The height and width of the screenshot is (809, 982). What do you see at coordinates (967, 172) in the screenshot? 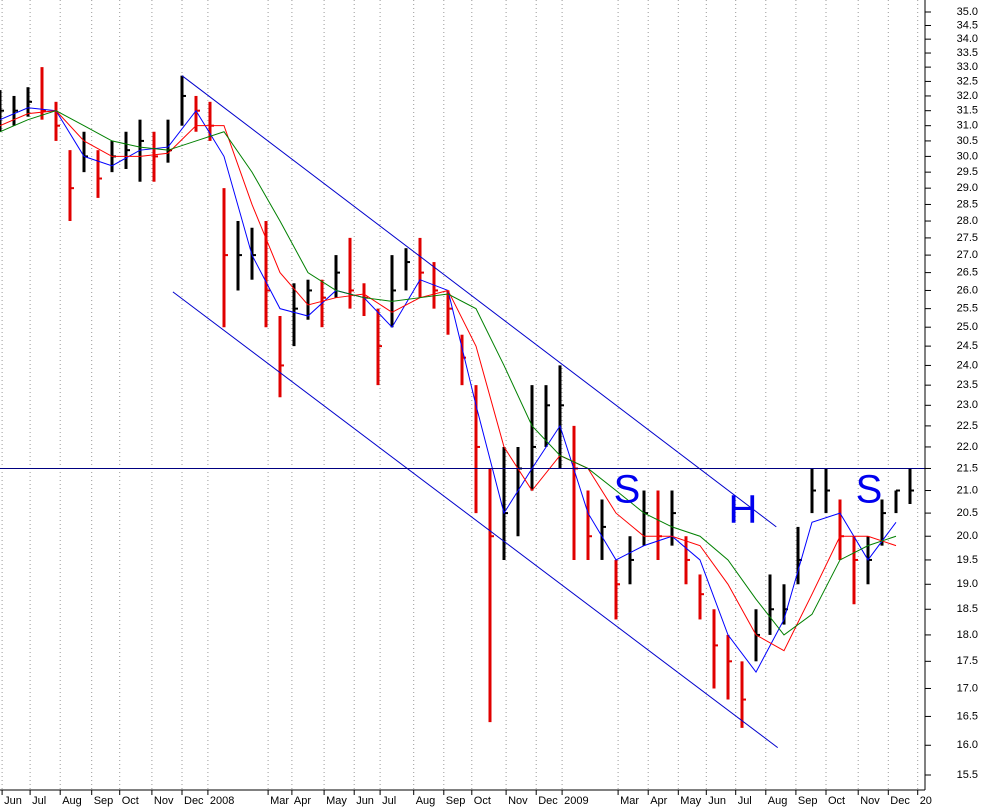
I see `y-tick-label: 29.5` at bounding box center [967, 172].